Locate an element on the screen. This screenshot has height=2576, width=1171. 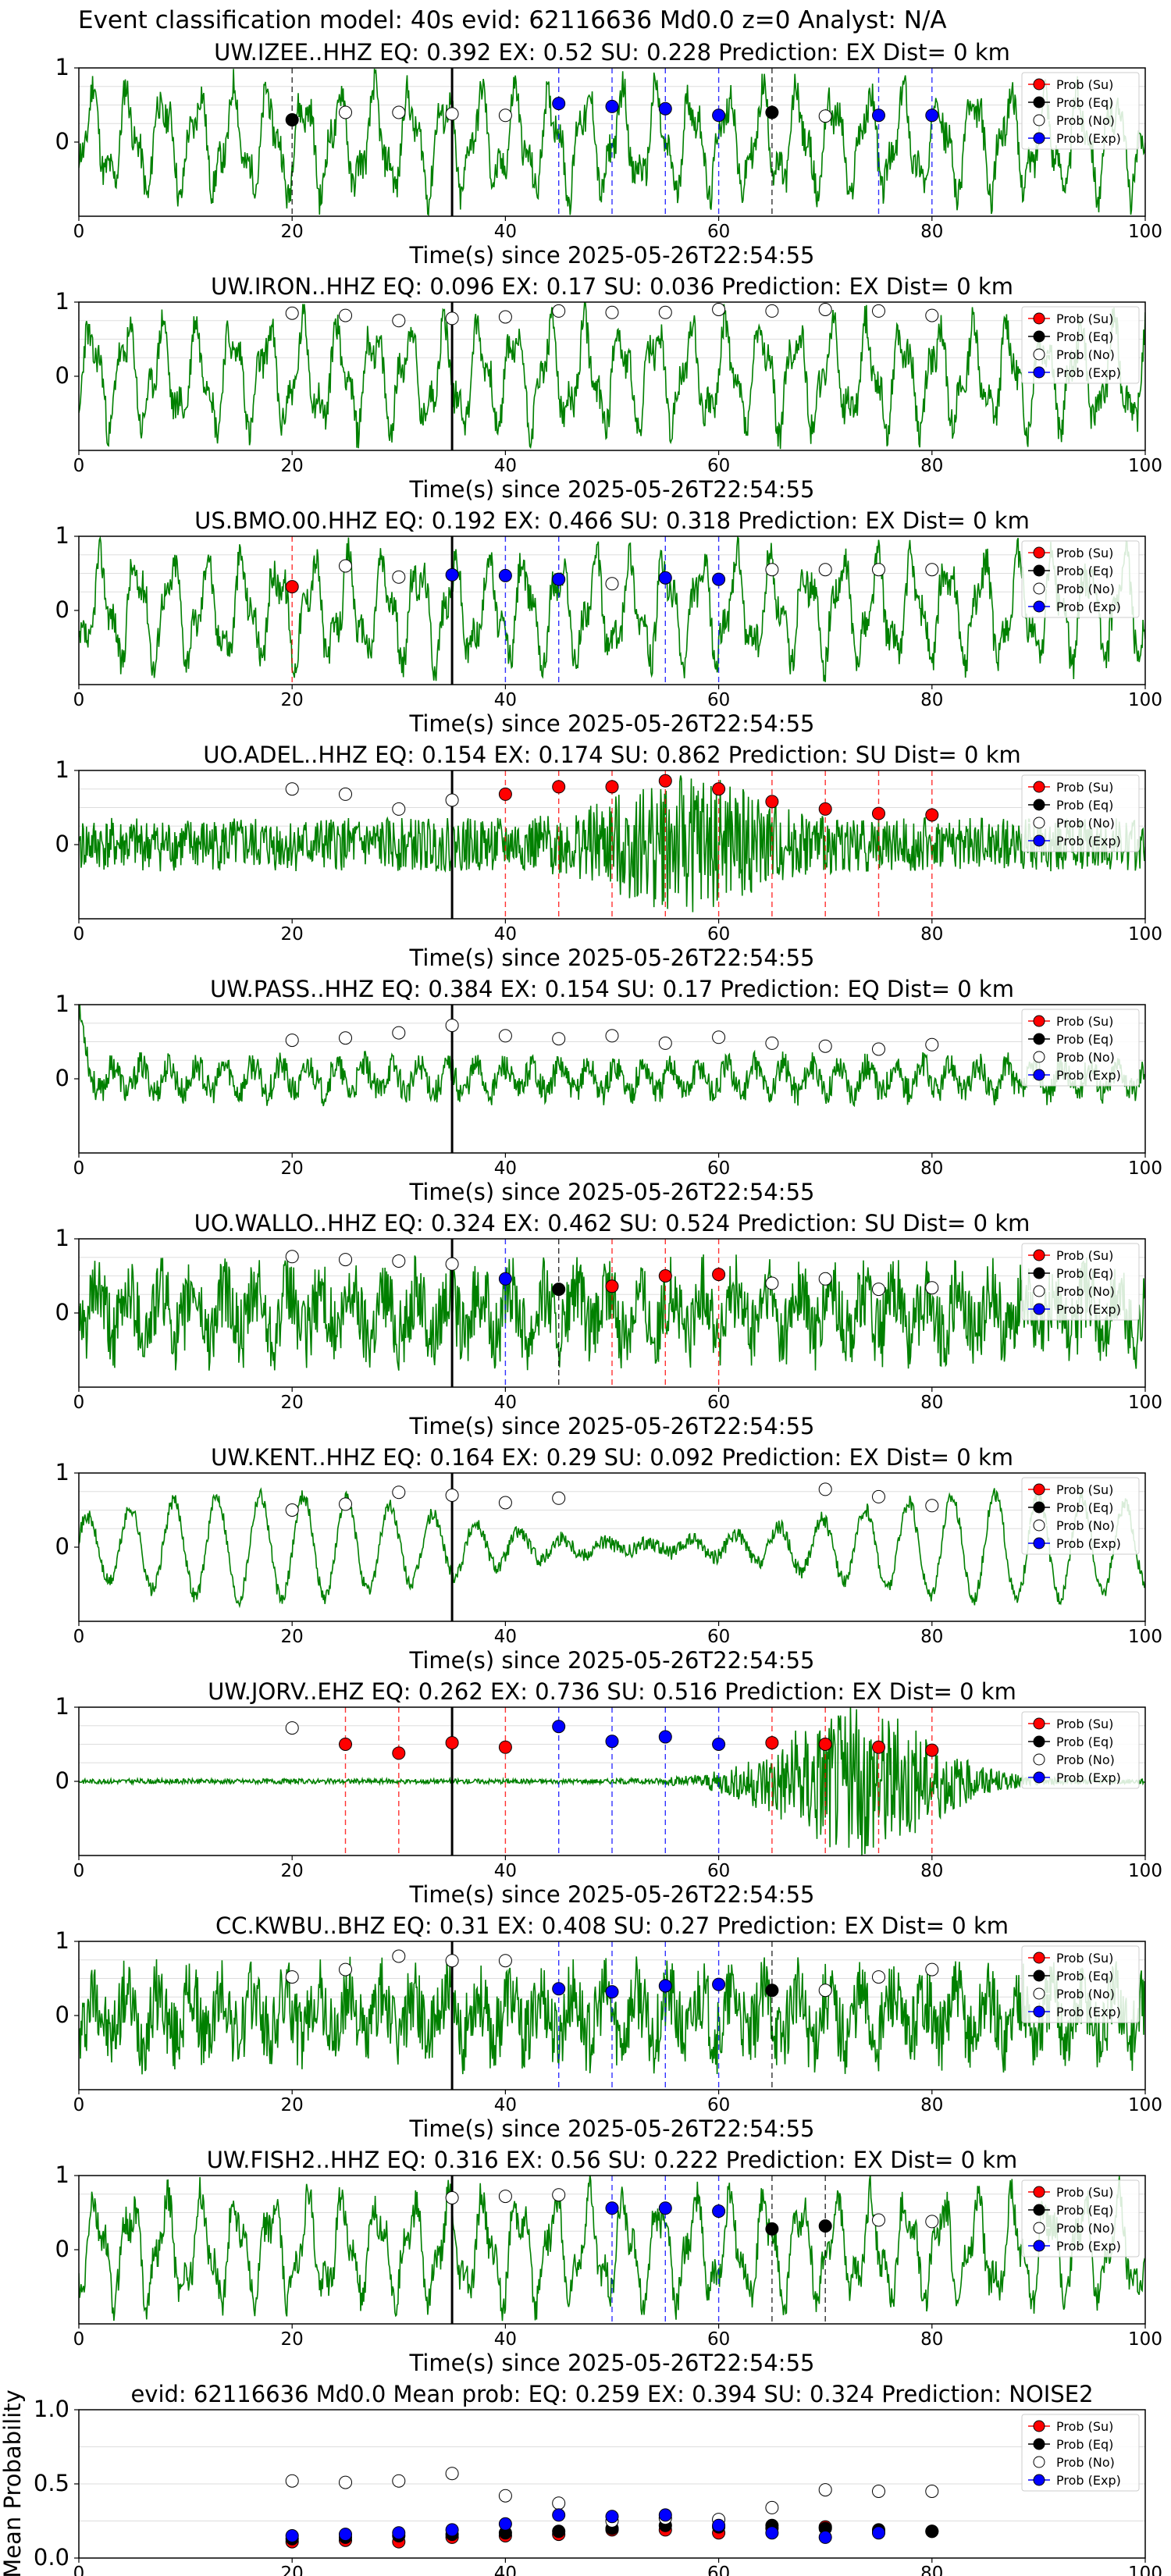
plot-area is located at coordinates (612, 376).